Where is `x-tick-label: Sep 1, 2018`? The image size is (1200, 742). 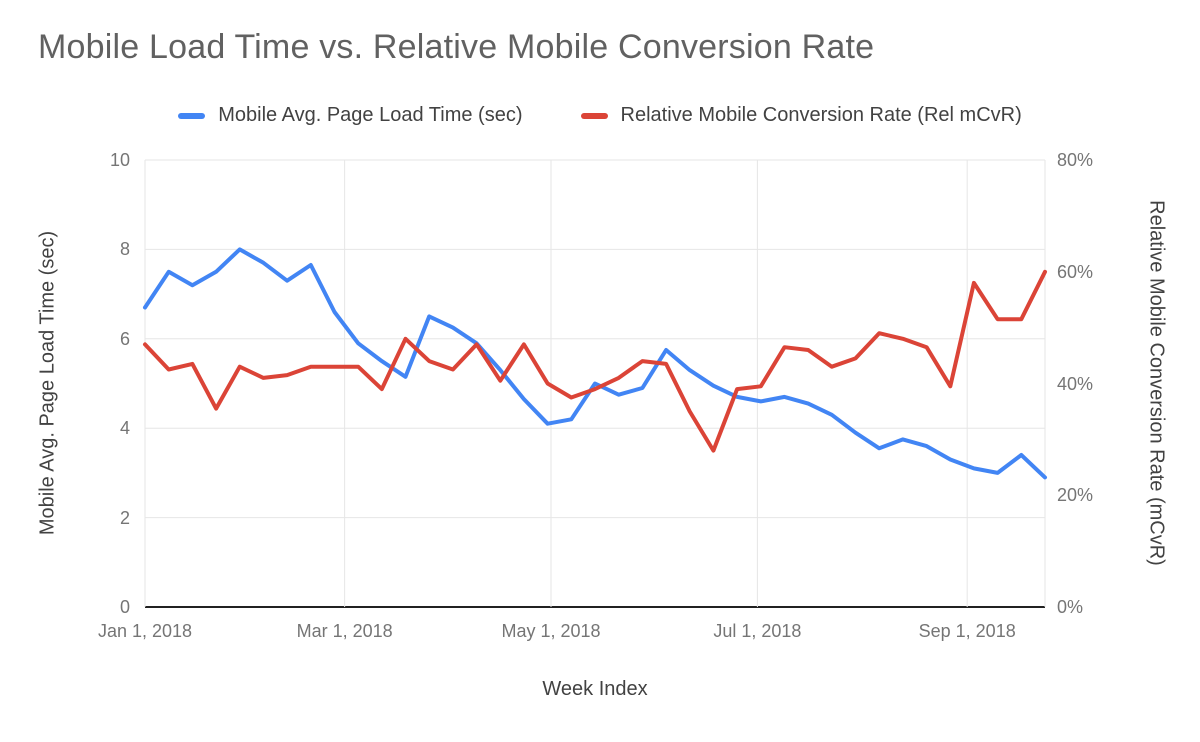 x-tick-label: Sep 1, 2018 is located at coordinates (967, 631).